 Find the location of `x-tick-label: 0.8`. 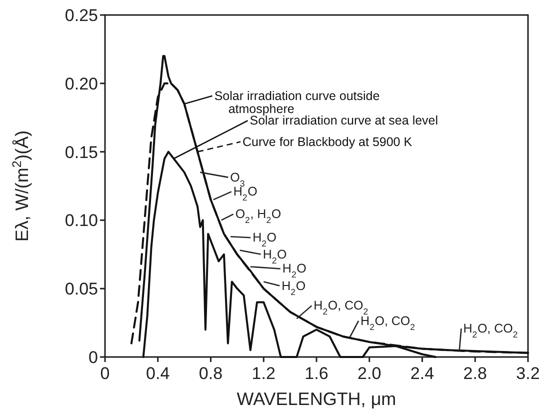

x-tick-label: 0.8 is located at coordinates (210, 373).